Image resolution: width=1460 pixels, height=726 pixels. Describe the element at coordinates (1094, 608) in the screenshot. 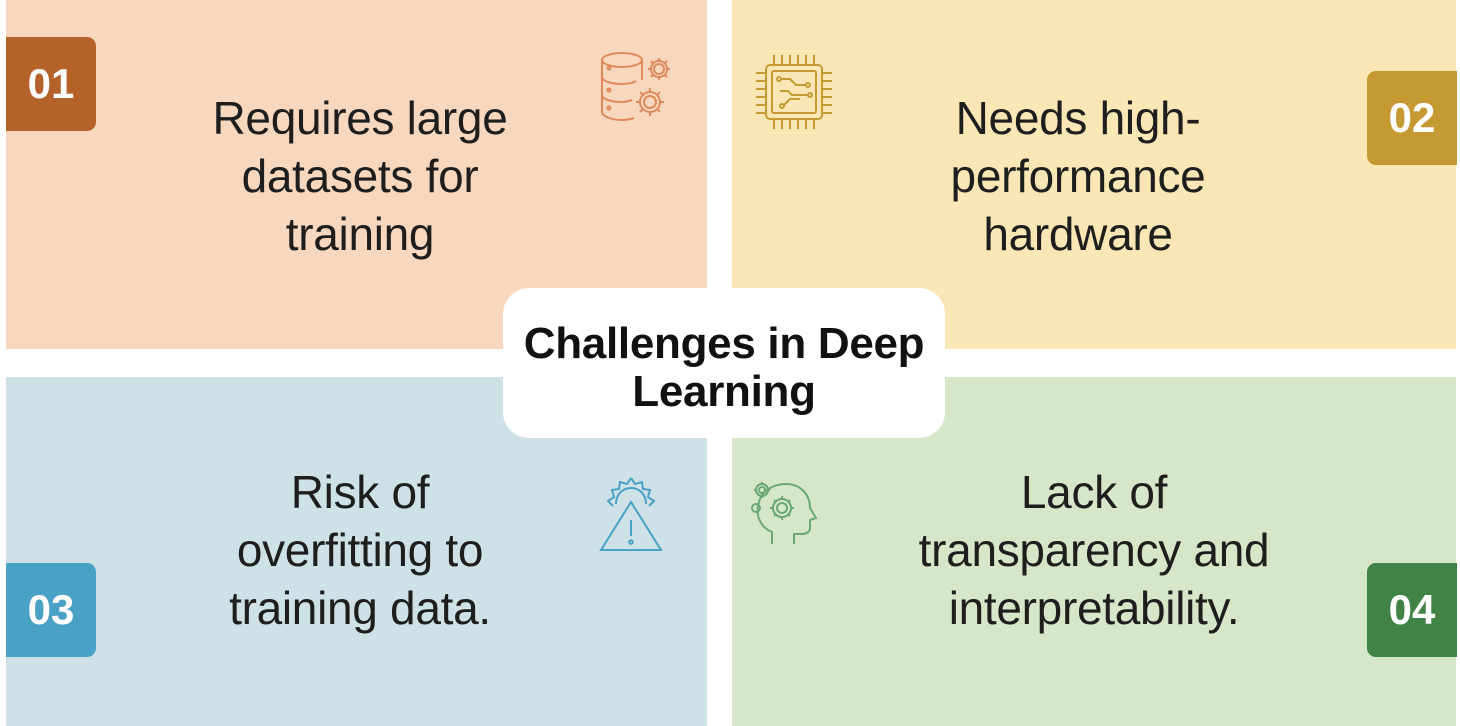

I see `challenge-4-line: interpretability.` at that location.